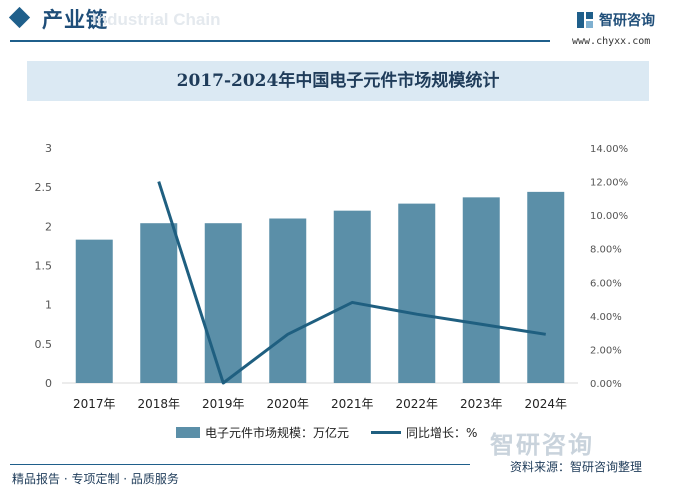  What do you see at coordinates (352, 403) in the screenshot?
I see `x-tick-label: 2021年` at bounding box center [352, 403].